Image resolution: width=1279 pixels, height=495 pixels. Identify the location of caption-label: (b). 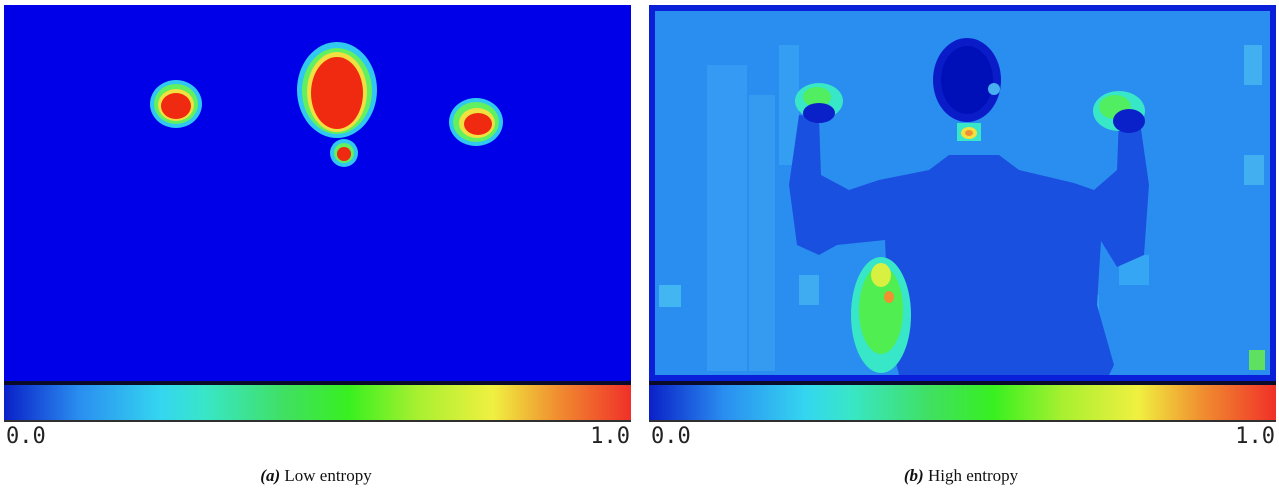
(913, 475).